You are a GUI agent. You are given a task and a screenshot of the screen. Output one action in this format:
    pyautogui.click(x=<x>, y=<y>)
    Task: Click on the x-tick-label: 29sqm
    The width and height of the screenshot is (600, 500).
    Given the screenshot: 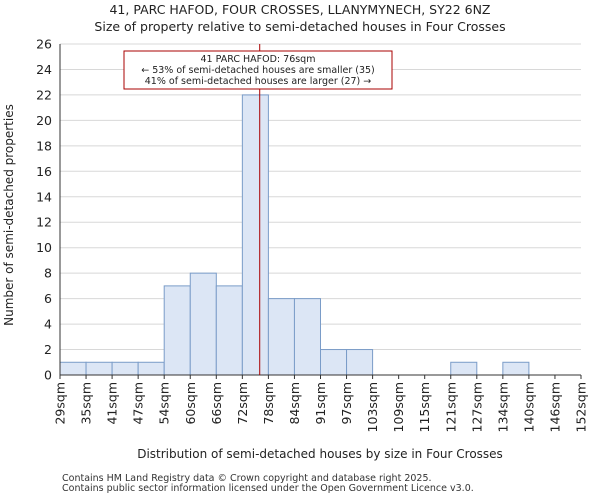 What is the action you would take?
    pyautogui.click(x=60, y=403)
    